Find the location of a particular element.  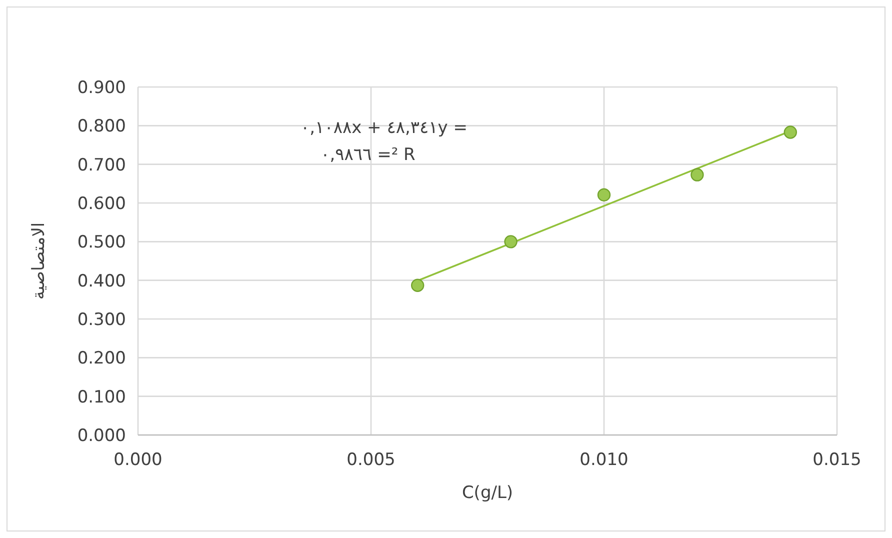

y-tick-label: 0.700 is located at coordinates (101, 165).